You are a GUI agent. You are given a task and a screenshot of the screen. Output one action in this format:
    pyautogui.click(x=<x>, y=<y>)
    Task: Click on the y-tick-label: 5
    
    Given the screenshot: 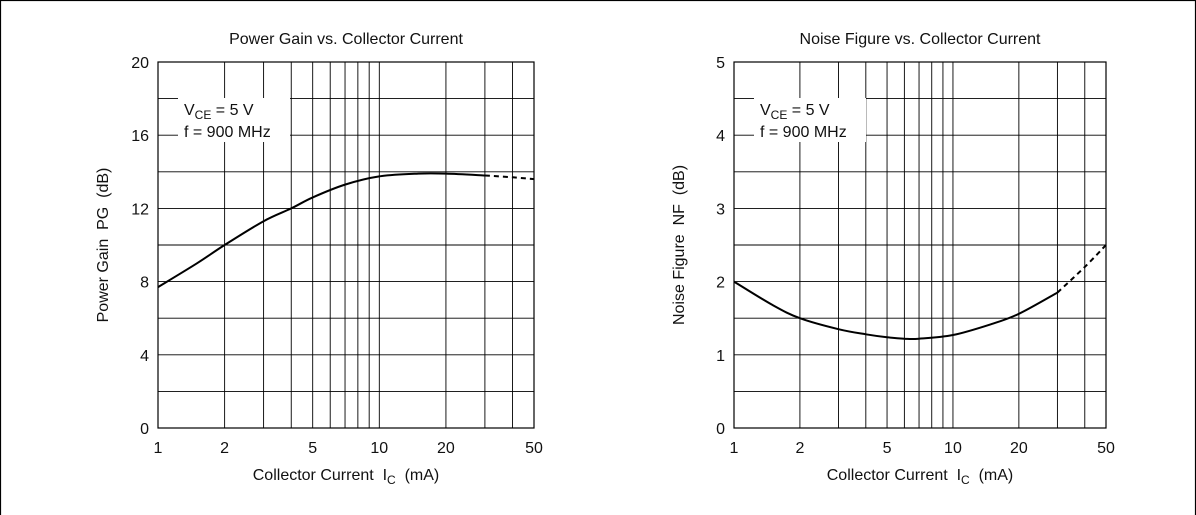 What is the action you would take?
    pyautogui.click(x=720, y=63)
    